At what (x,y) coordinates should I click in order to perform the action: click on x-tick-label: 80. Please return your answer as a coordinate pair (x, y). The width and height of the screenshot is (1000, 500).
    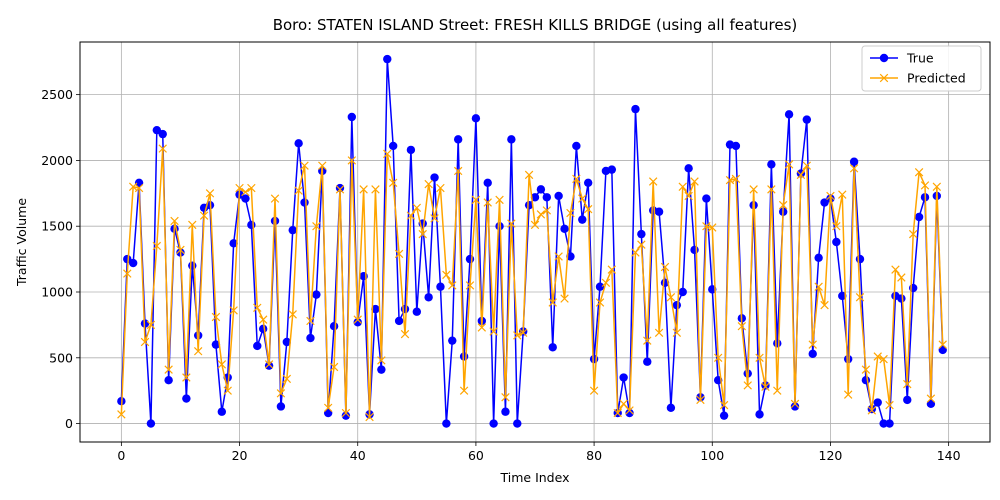
    Looking at the image, I should click on (594, 455).